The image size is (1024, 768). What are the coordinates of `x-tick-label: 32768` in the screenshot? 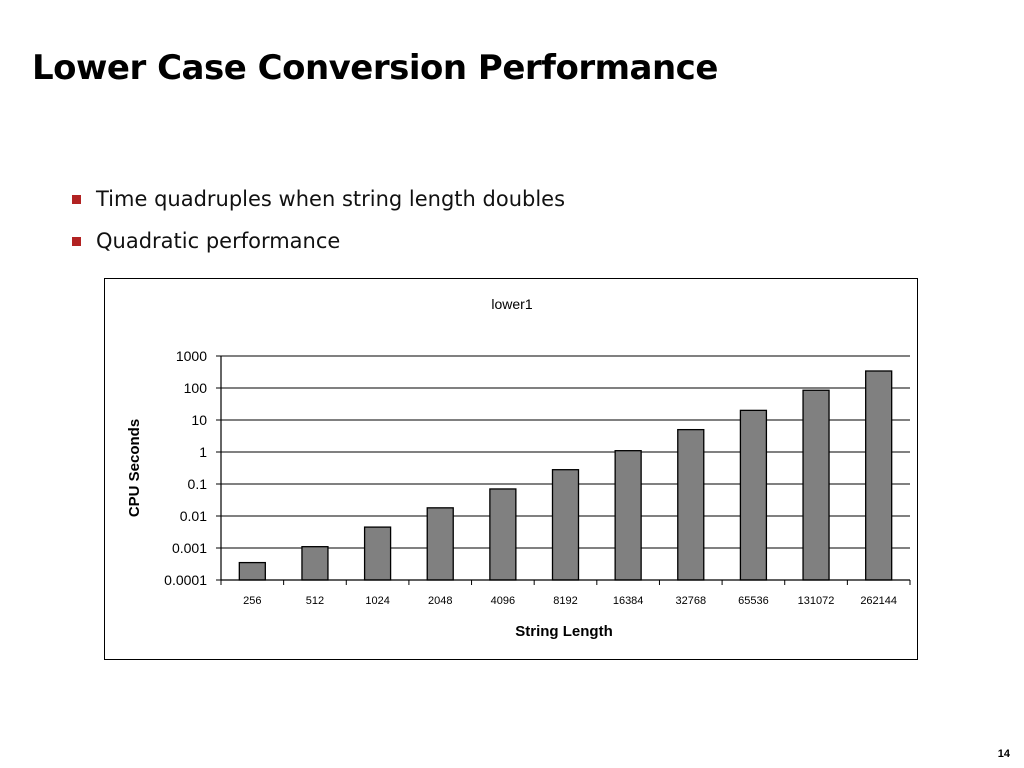 It's located at (690, 601).